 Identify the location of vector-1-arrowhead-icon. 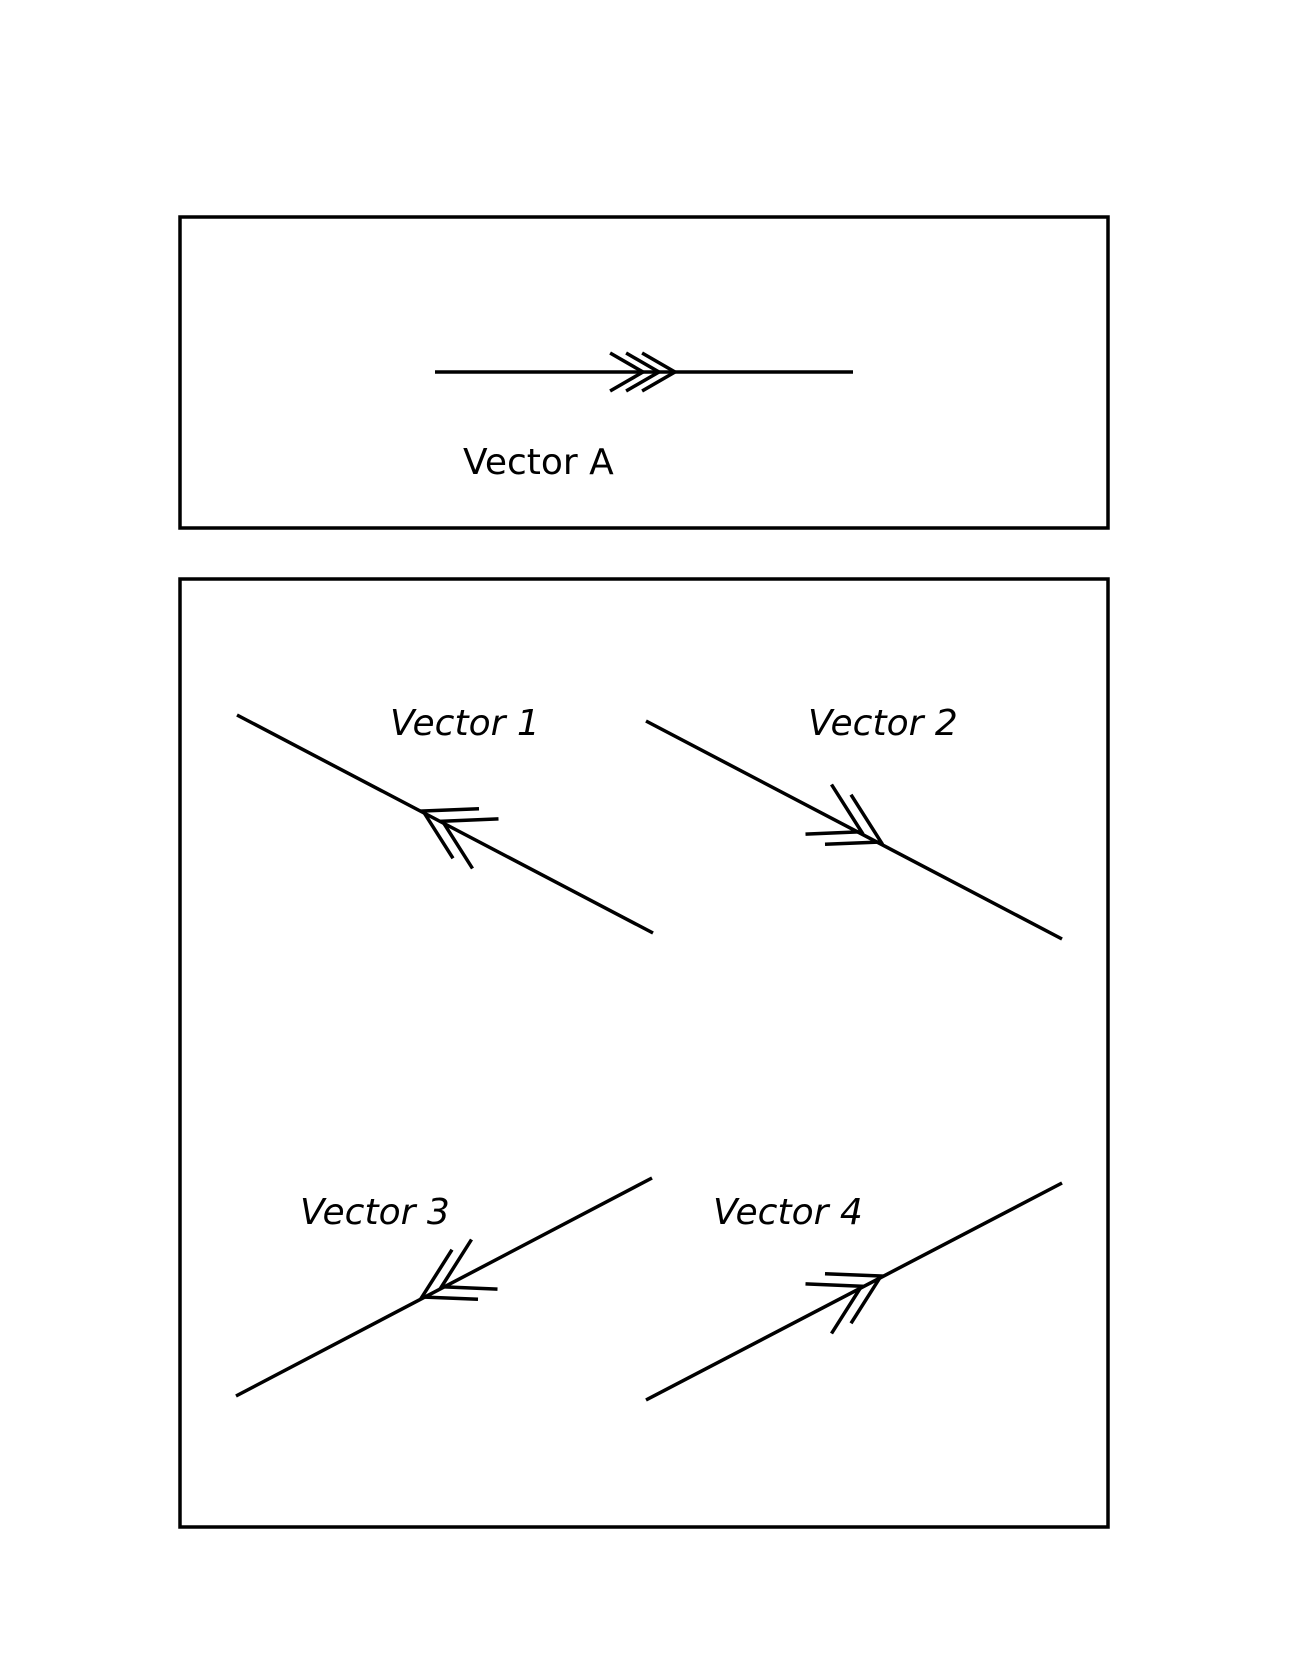
(459, 838).